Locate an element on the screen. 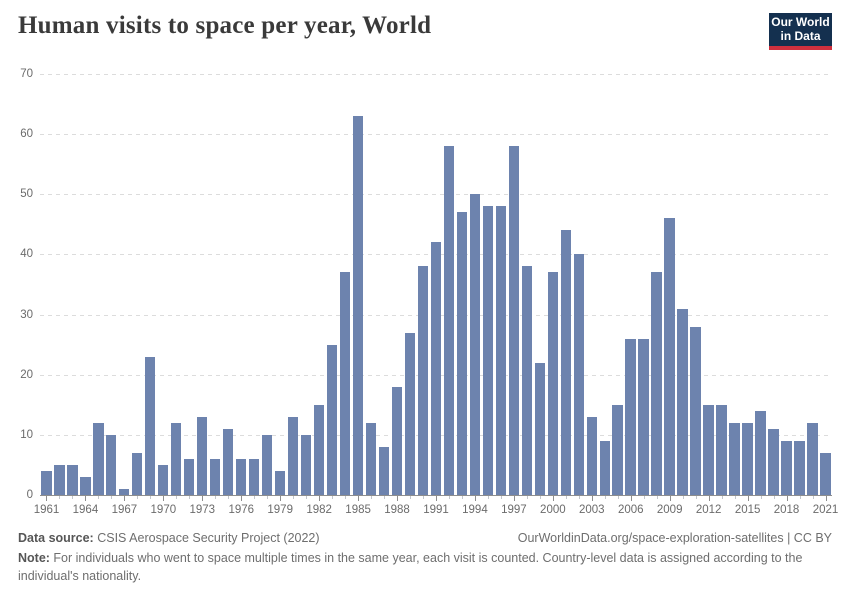 The image size is (850, 600). bar-2017 is located at coordinates (773, 461).